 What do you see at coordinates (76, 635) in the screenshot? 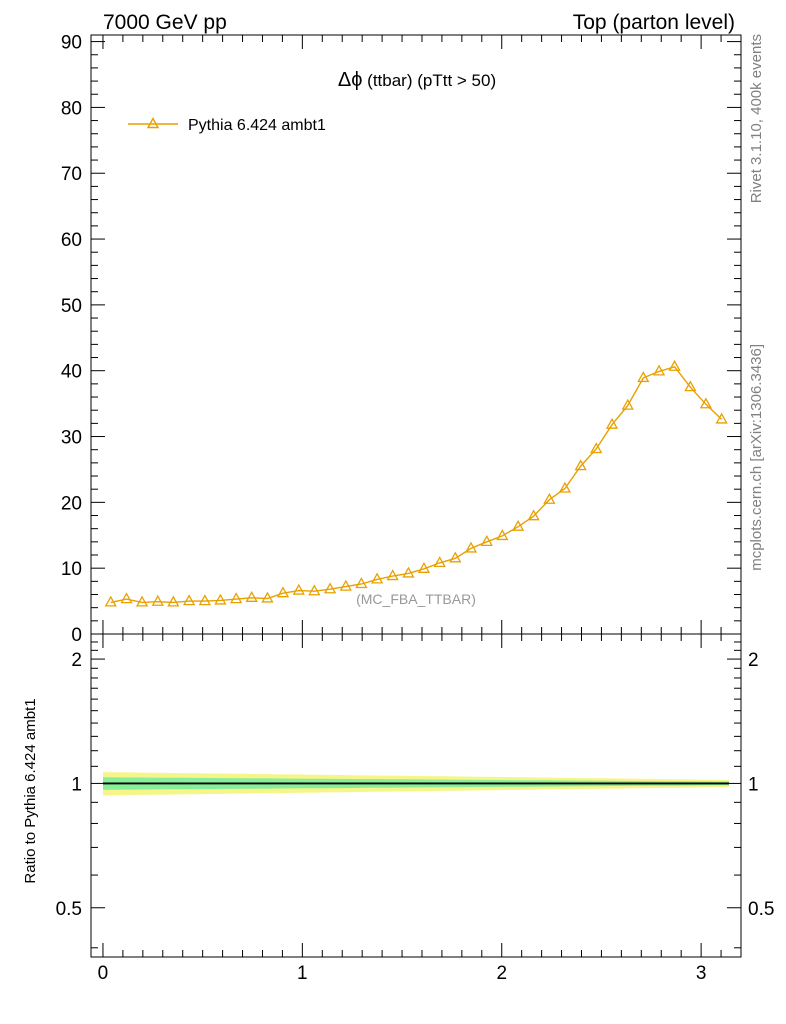
I see `y-tick-label: 0` at bounding box center [76, 635].